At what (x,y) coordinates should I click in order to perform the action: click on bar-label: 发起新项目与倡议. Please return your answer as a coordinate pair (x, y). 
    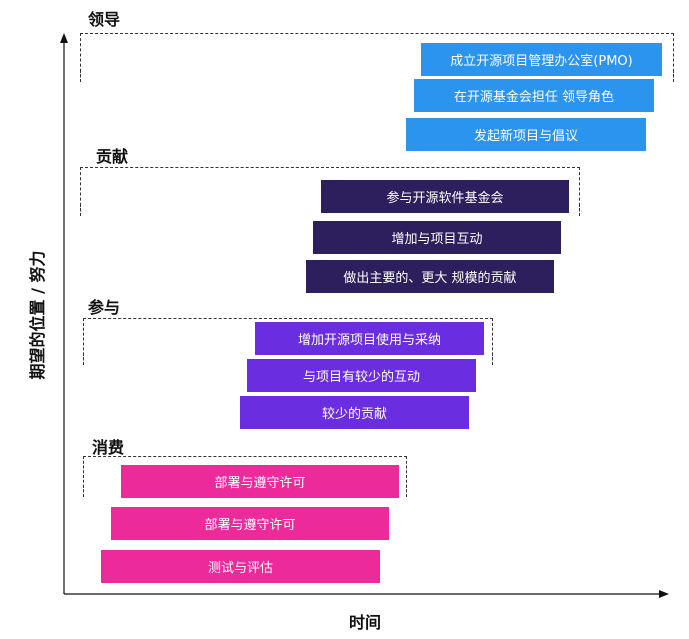
    Looking at the image, I should click on (525, 136).